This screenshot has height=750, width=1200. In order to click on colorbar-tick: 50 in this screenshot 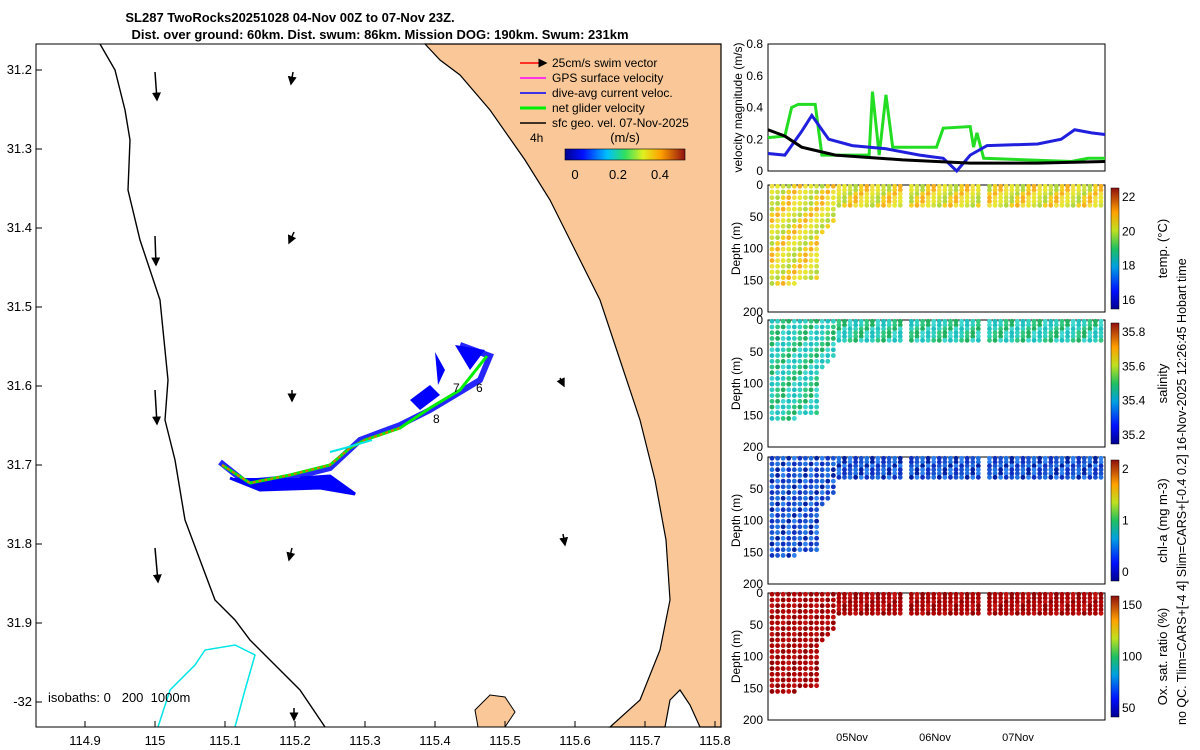, I will do `click(1129, 708)`.